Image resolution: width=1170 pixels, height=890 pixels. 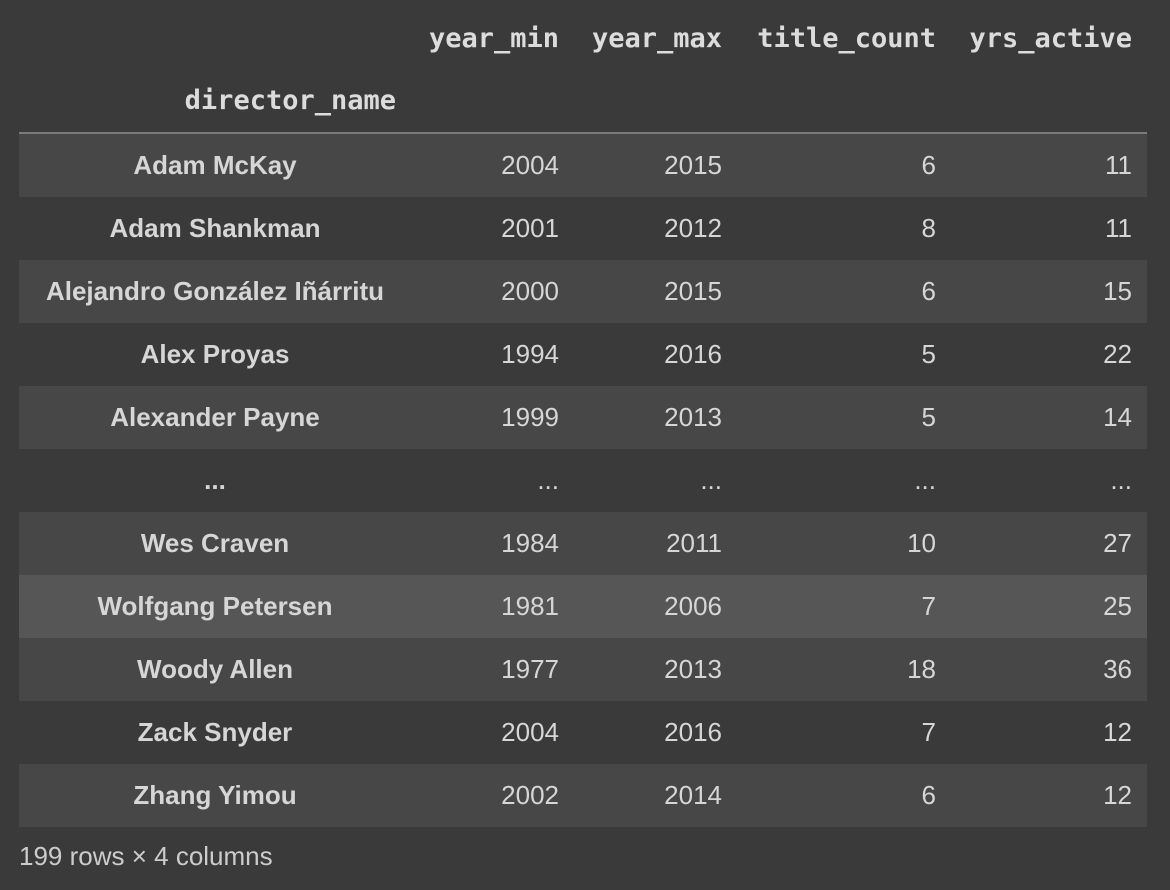 What do you see at coordinates (583, 165) in the screenshot?
I see `table-row: Adam McKay 2004 2015 6 11` at bounding box center [583, 165].